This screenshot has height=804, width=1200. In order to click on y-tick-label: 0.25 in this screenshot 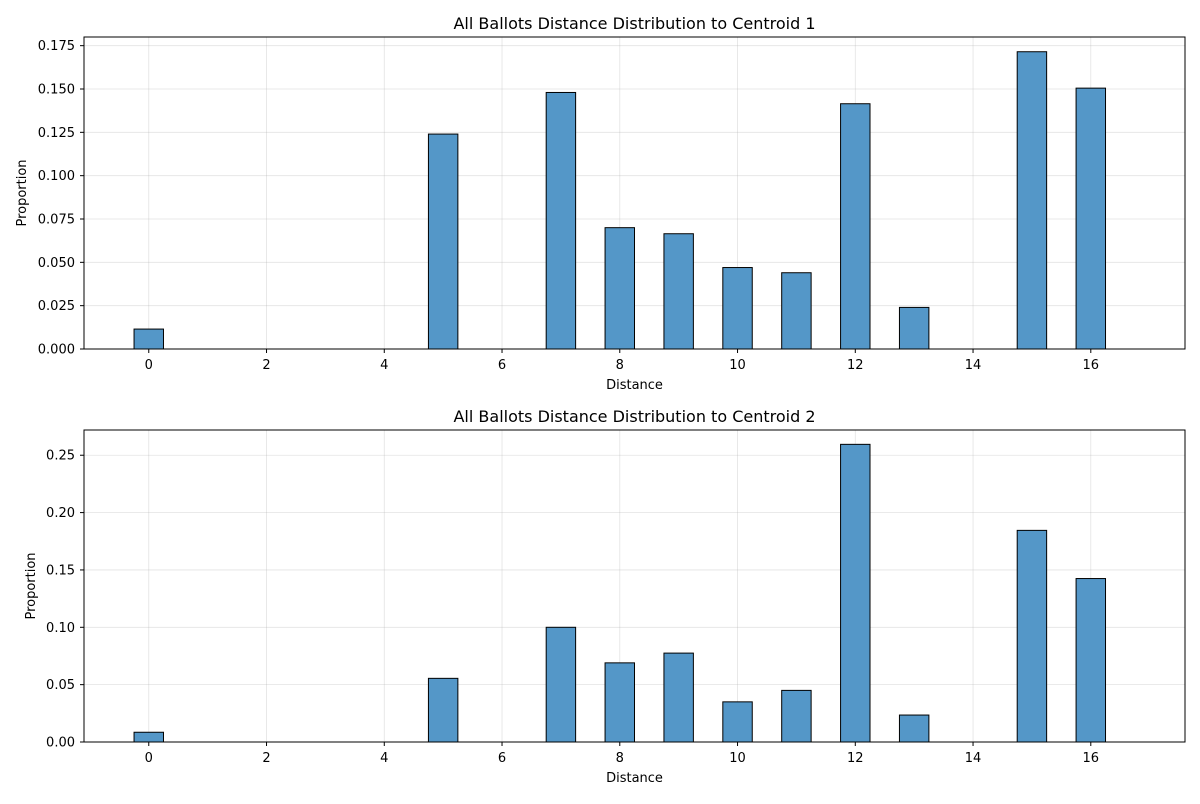, I will do `click(60, 456)`.